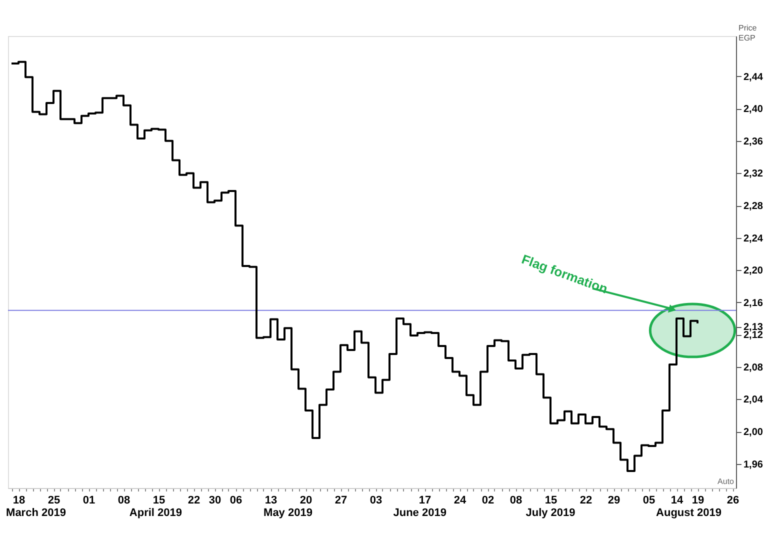 This screenshot has height=533, width=783. Describe the element at coordinates (614, 500) in the screenshot. I see `x-tick-label: 29` at that location.